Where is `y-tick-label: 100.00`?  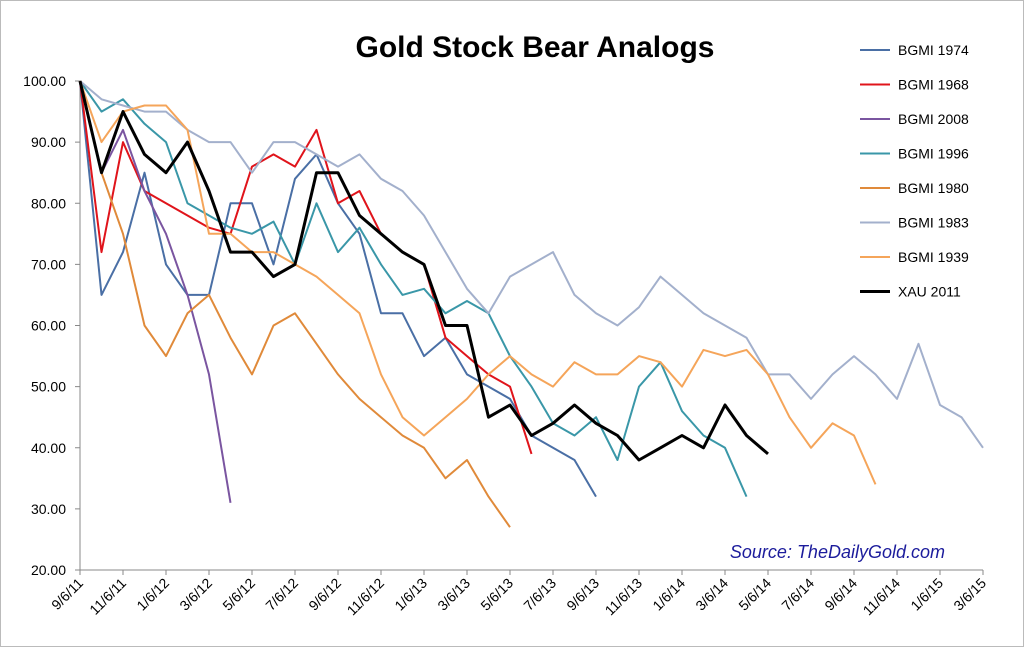
y-tick-label: 100.00 is located at coordinates (44, 81).